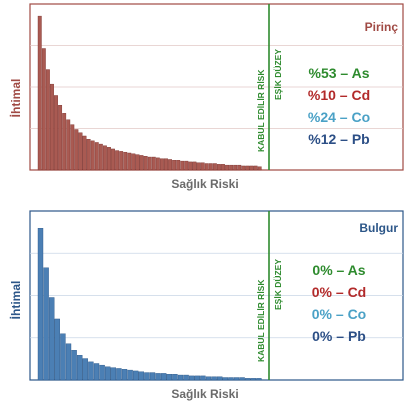 This screenshot has height=413, width=409. What do you see at coordinates (339, 336) in the screenshot?
I see `legend-entry: 0% – Pb` at bounding box center [339, 336].